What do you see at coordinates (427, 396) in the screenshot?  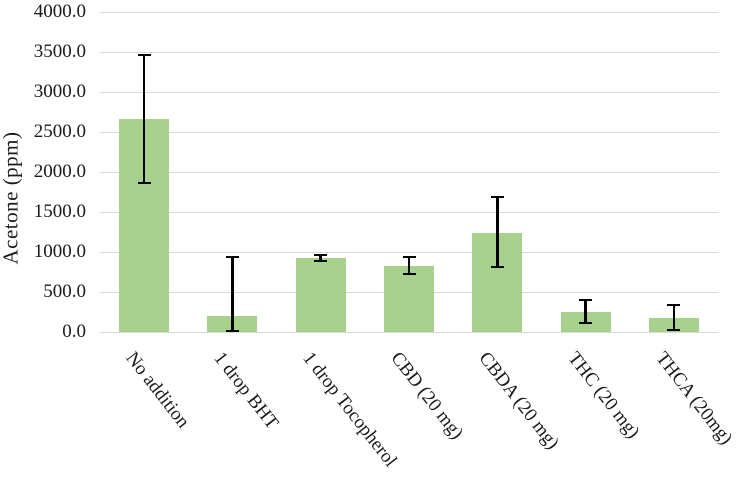 I see `x-category-label: CBD (20 mg)` at bounding box center [427, 396].